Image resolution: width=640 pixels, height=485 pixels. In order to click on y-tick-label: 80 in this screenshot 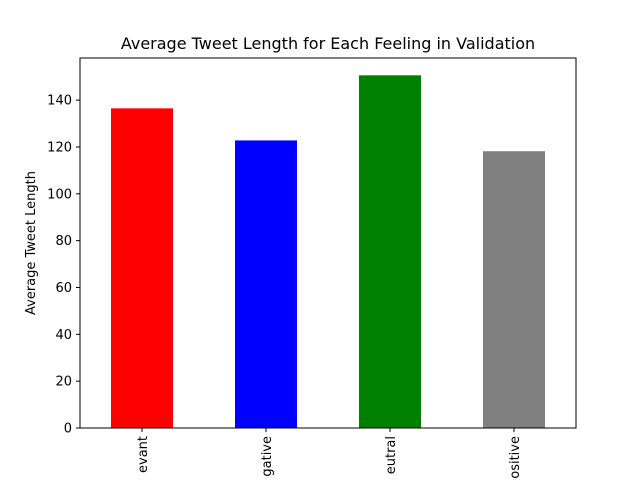, I will do `click(63, 241)`.